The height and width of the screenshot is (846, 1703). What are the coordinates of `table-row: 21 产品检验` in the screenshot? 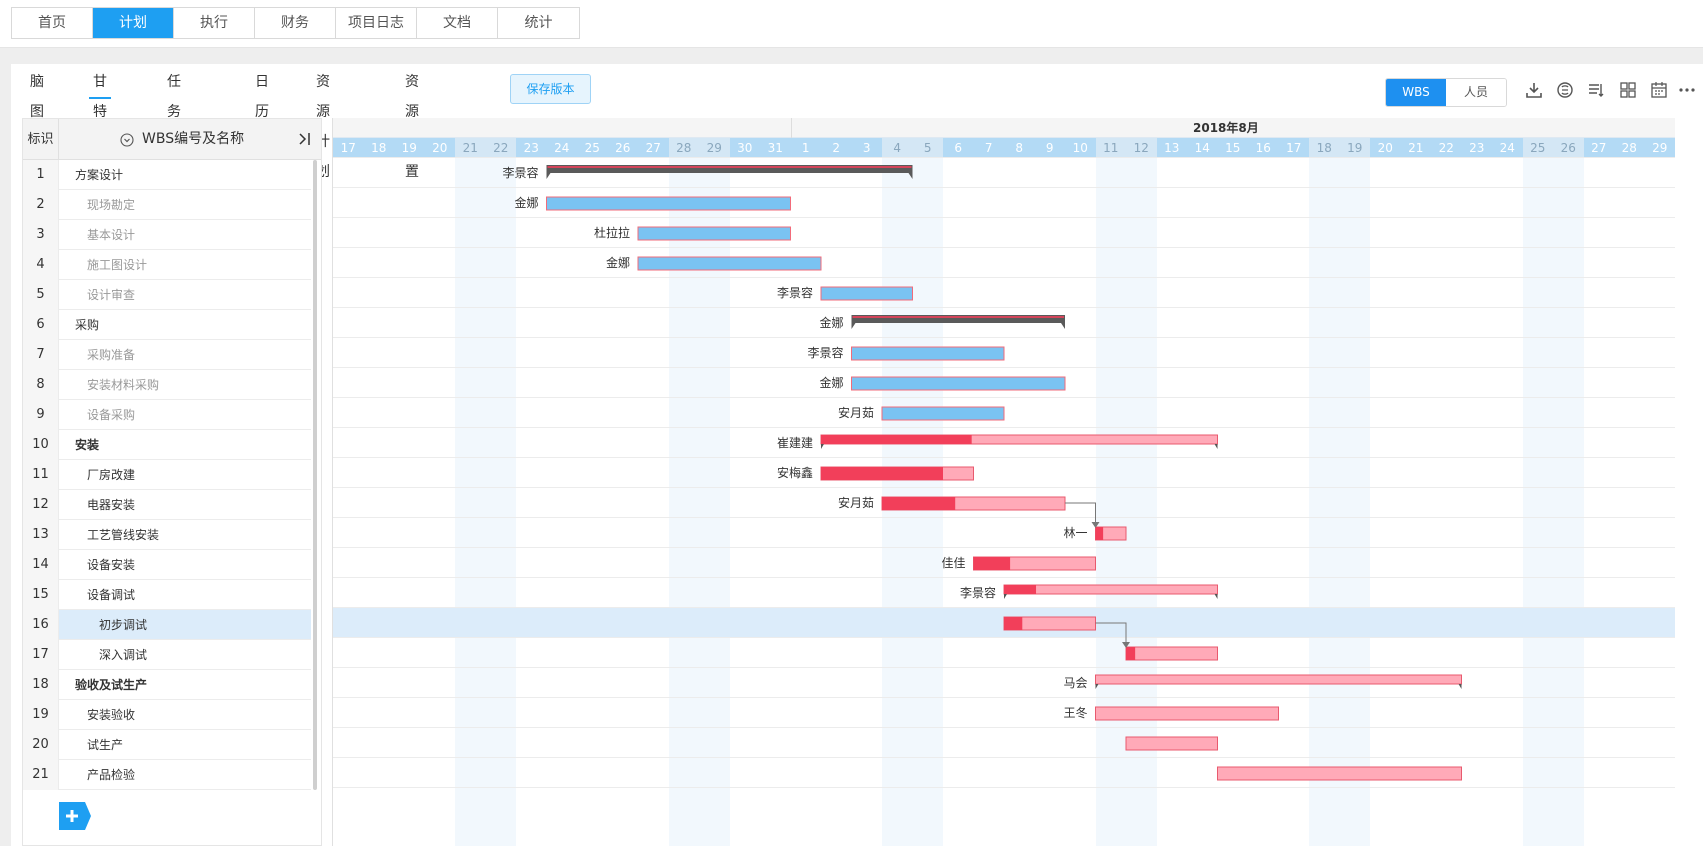 It's located at (167, 775).